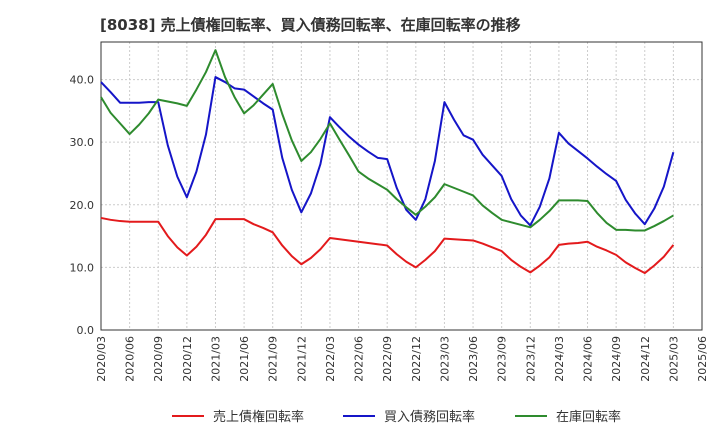 The height and width of the screenshot is (440, 720). I want to click on x-tick-label: 2024/03, so click(559, 359).